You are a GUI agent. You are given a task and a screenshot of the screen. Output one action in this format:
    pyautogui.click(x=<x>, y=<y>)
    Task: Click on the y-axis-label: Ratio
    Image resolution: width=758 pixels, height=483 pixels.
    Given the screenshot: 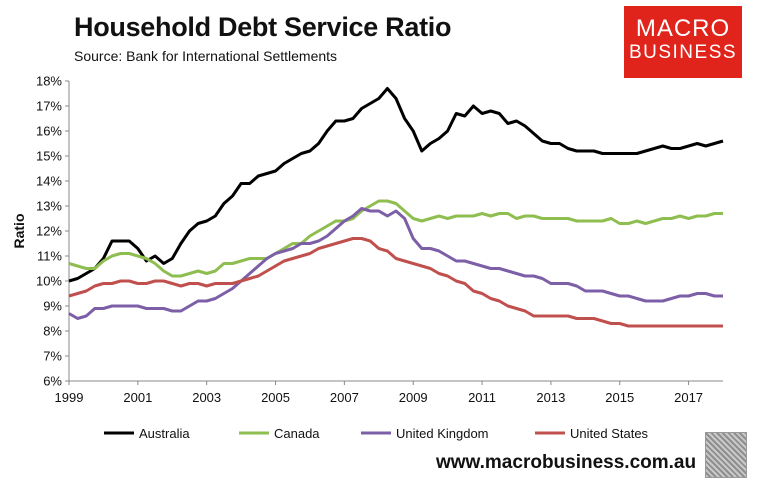 What is the action you would take?
    pyautogui.click(x=19, y=231)
    